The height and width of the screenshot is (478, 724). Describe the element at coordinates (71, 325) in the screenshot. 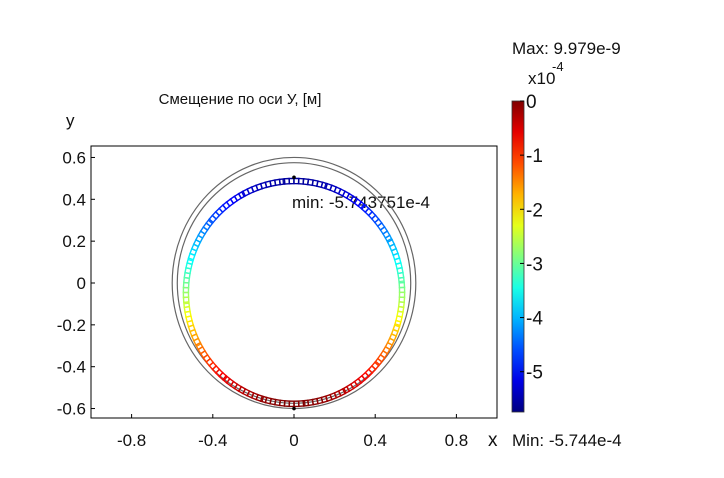

I see `y-tick-label: -0.2` at that location.